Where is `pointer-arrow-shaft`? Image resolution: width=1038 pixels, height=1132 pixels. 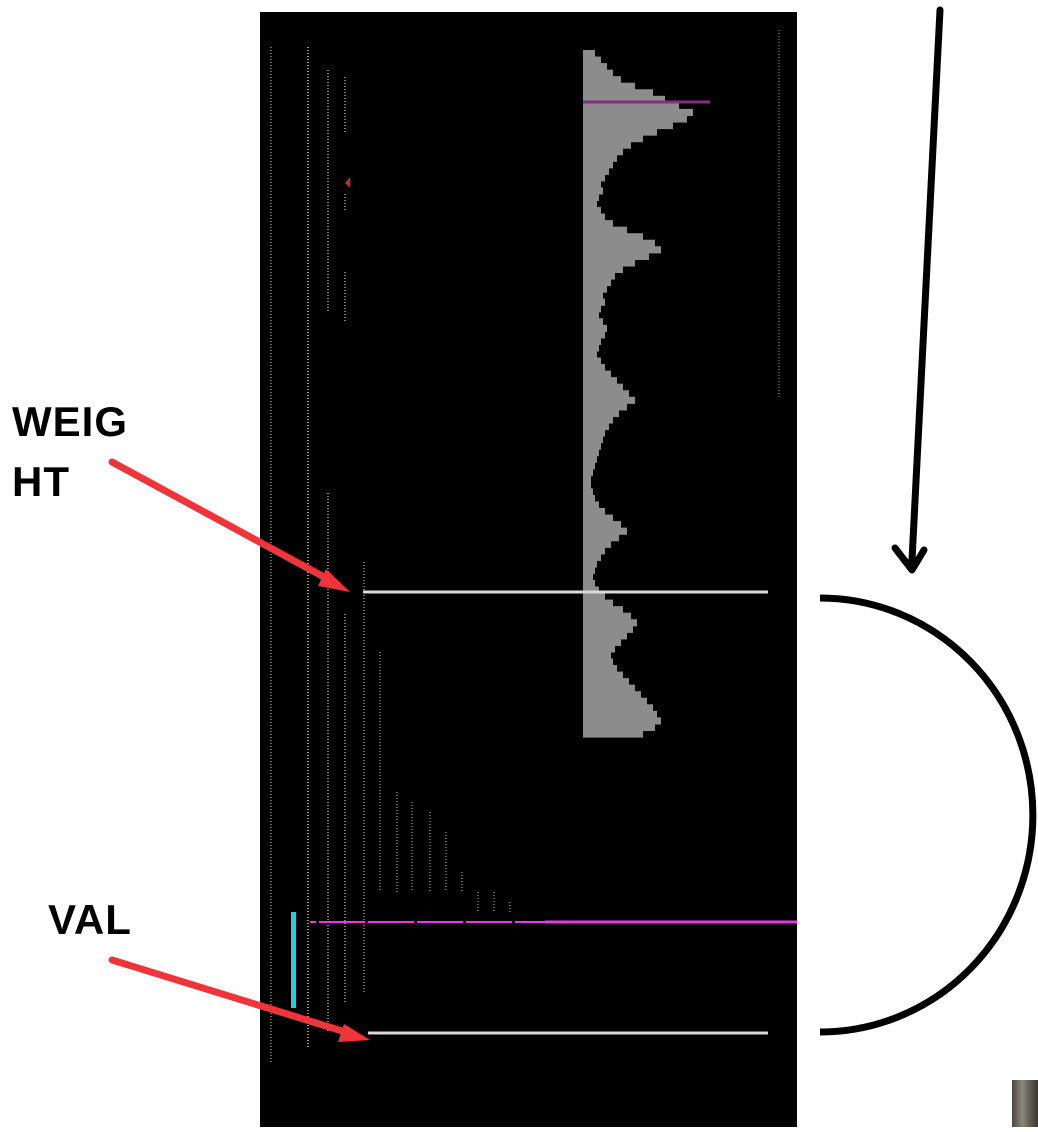 pointer-arrow-shaft is located at coordinates (926, 285).